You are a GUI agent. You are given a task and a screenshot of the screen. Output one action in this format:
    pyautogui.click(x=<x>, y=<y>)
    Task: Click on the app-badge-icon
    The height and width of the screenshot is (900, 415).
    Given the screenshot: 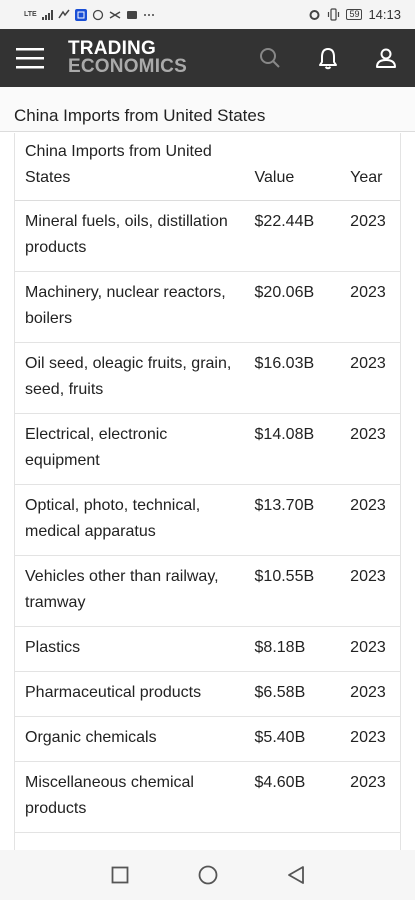 What is the action you would take?
    pyautogui.click(x=80, y=14)
    